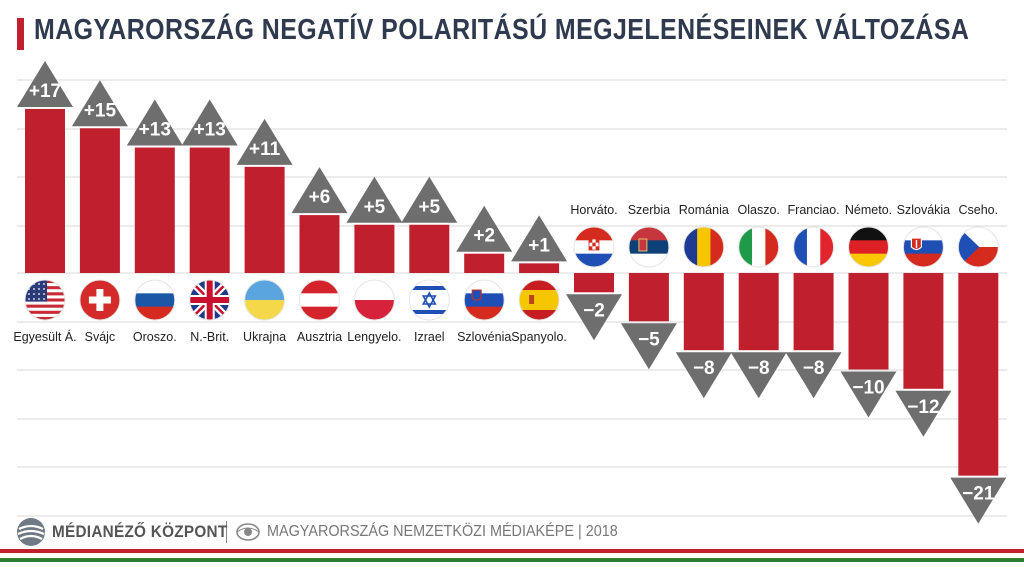 The height and width of the screenshot is (574, 1024). I want to click on value-label: +17, so click(45, 91).